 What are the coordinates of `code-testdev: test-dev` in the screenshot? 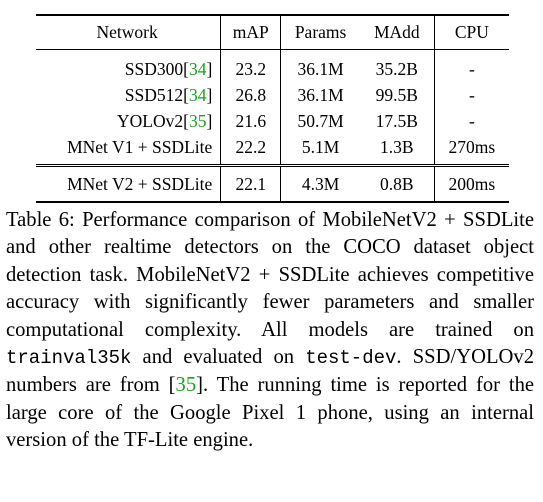 It's located at (351, 358).